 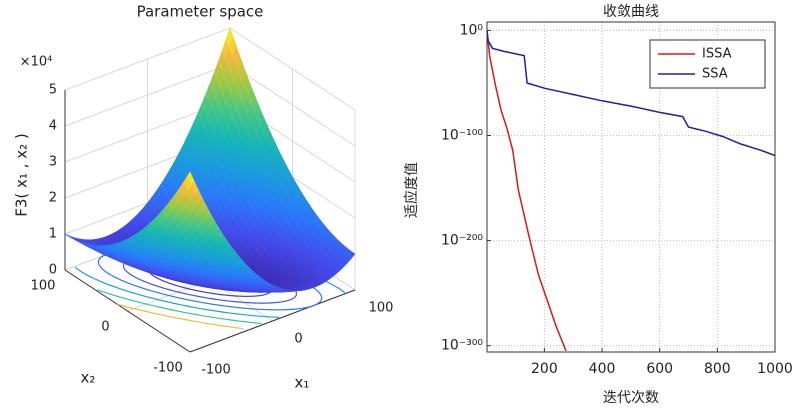 What do you see at coordinates (216, 370) in the screenshot?
I see `x1-tick-label: -100` at bounding box center [216, 370].